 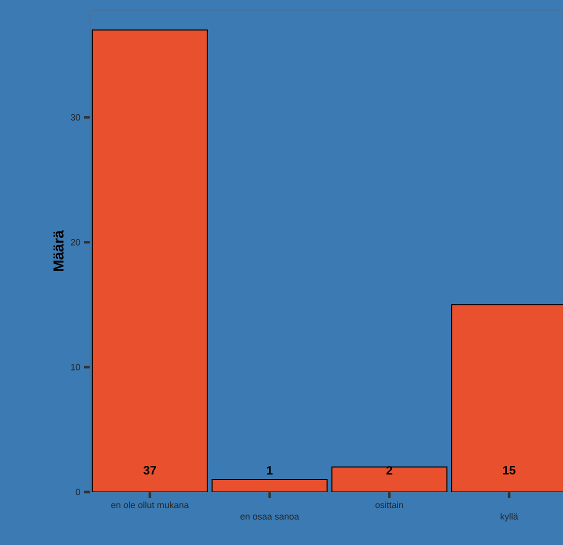 What do you see at coordinates (149, 470) in the screenshot?
I see `data-label: 37` at bounding box center [149, 470].